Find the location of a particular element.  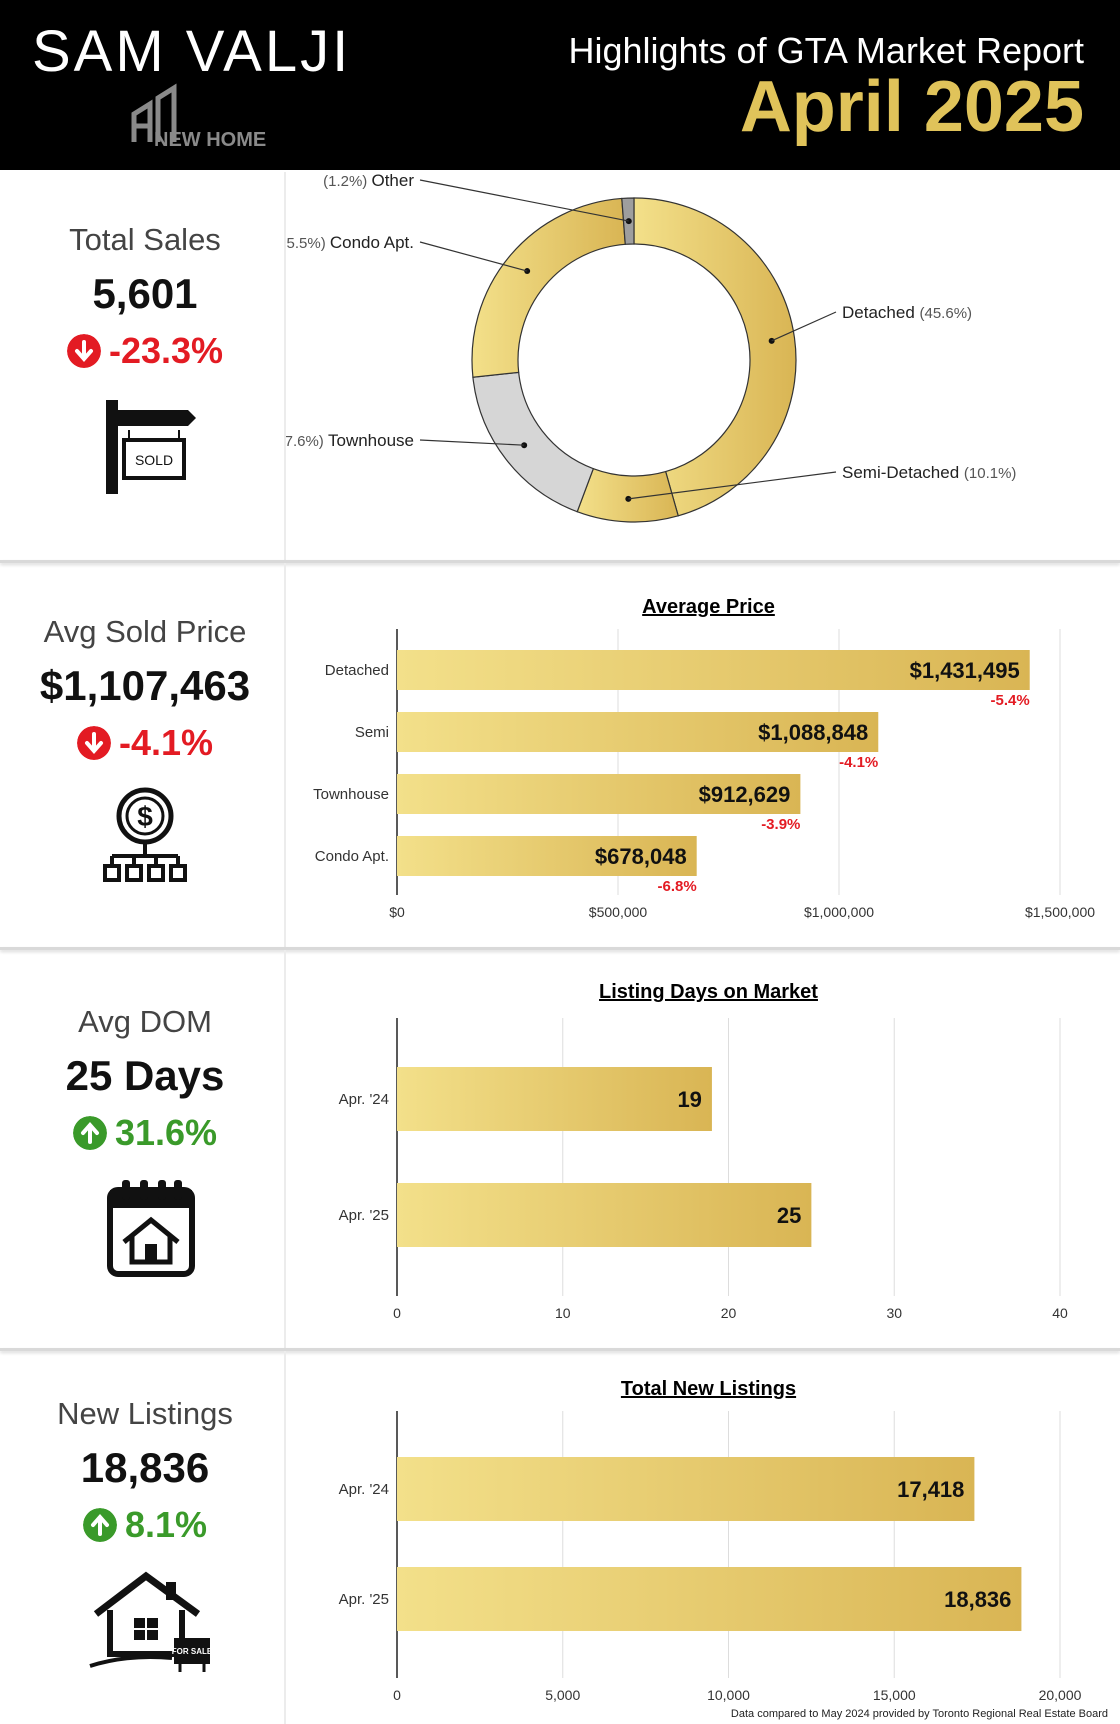

x-tick-label: $1,500,000 is located at coordinates (1060, 912).